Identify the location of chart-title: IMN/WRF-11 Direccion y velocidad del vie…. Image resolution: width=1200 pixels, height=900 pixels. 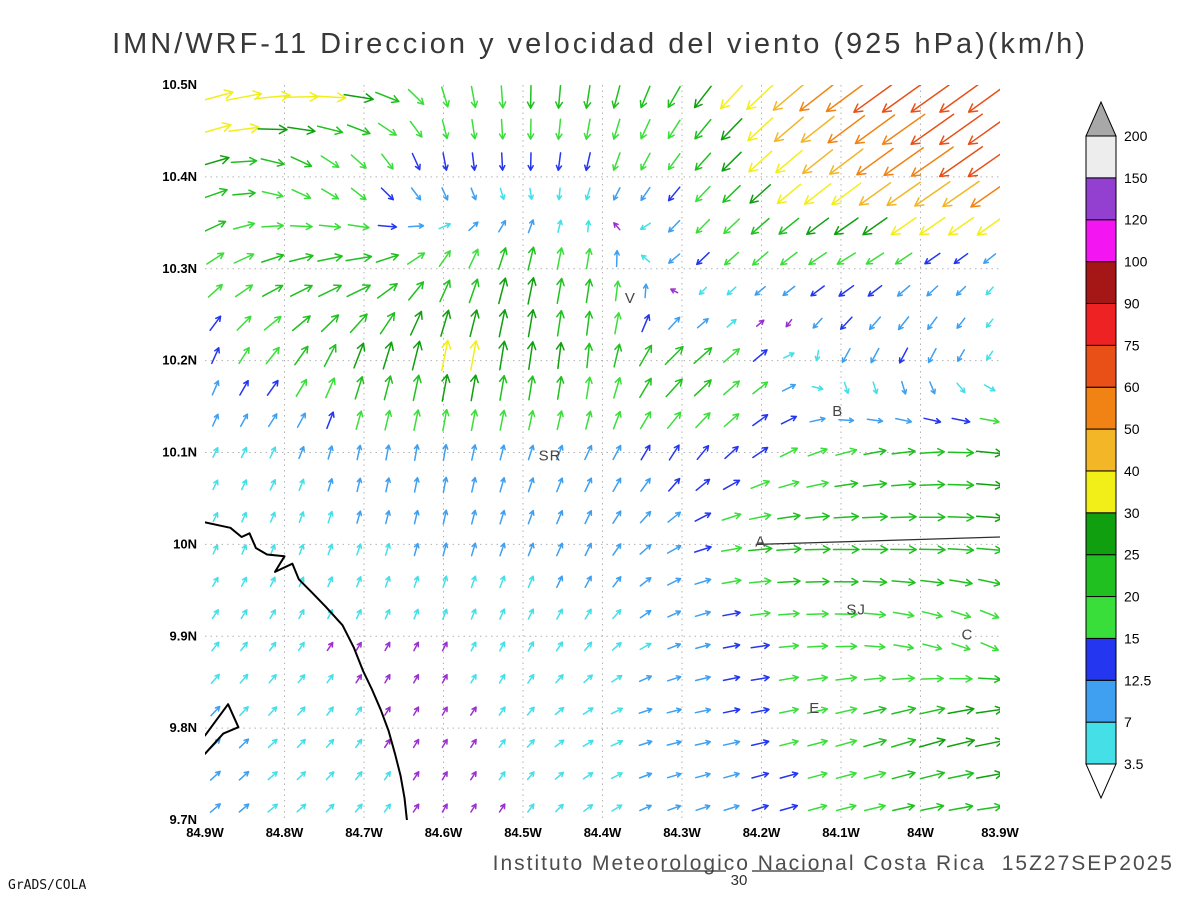
(600, 44).